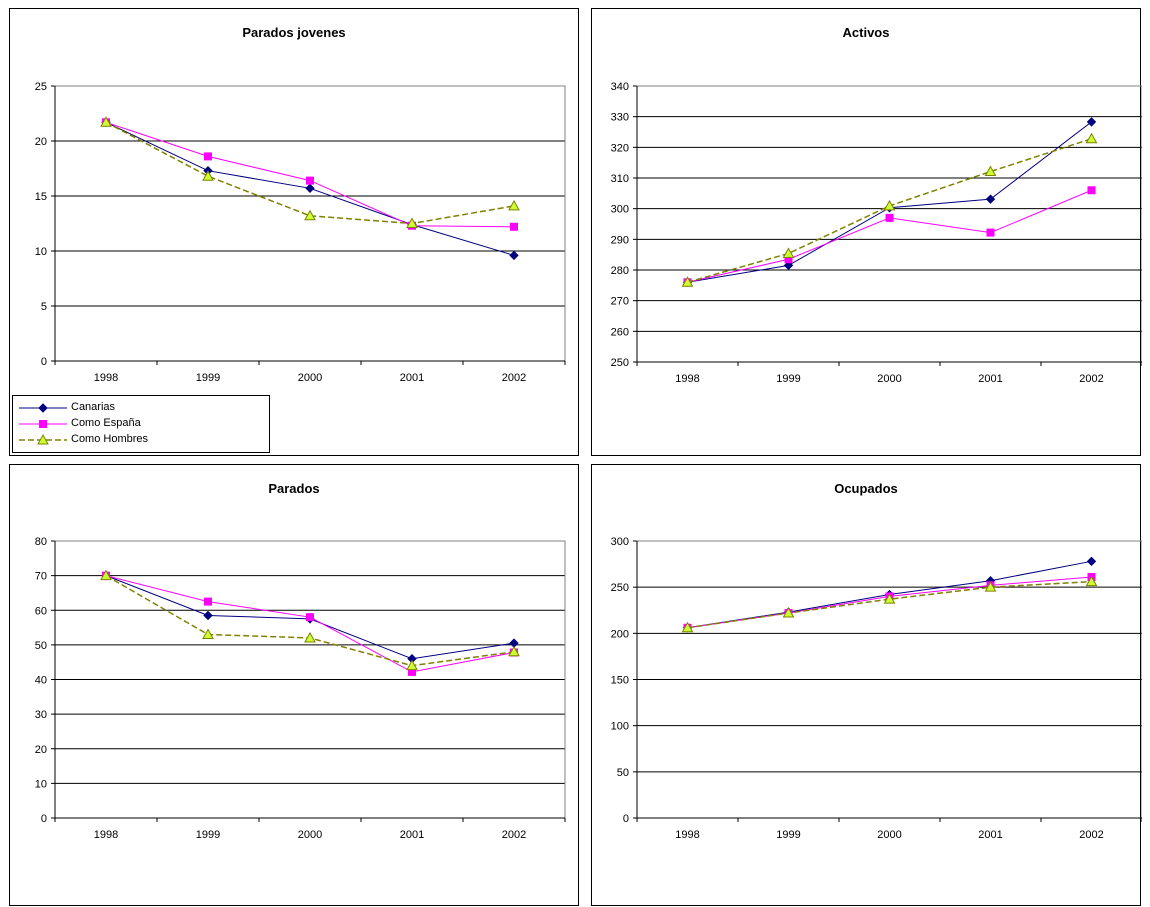 Image resolution: width=1150 pixels, height=907 pixels. I want to click on chart-legend: Canarias Como España Como Hombres, so click(141, 424).